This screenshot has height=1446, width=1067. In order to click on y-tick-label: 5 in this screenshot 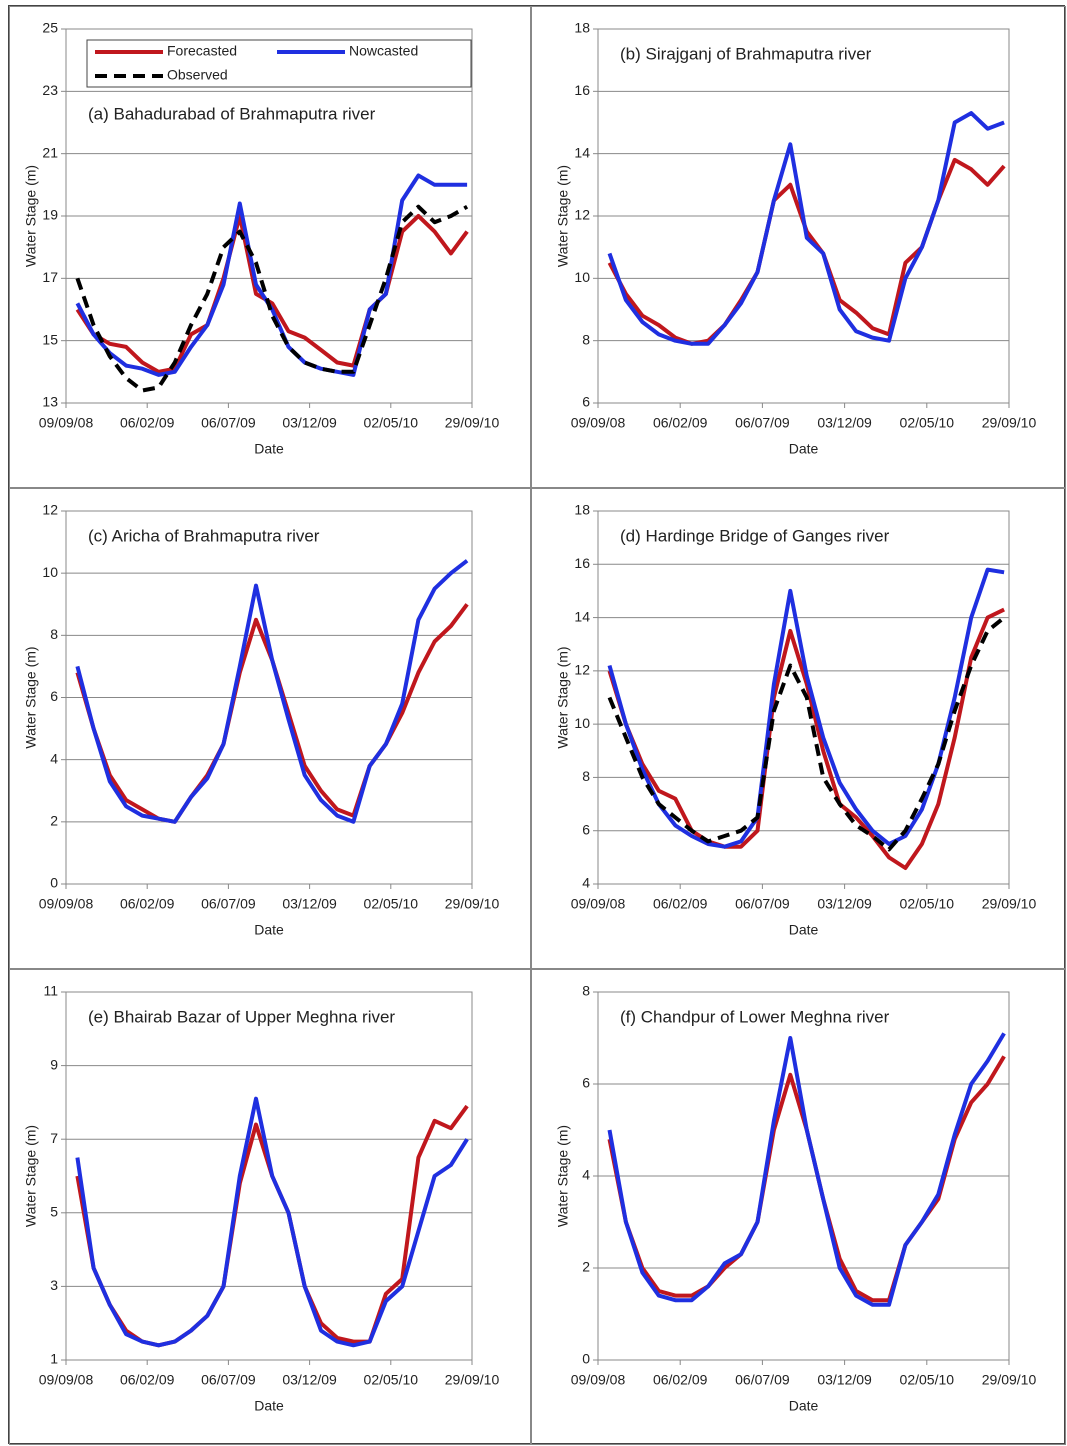, I will do `click(54, 1212)`.